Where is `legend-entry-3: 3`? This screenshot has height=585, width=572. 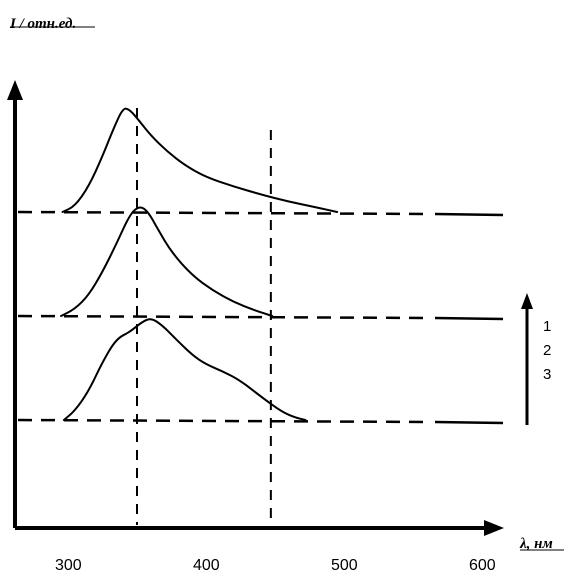 legend-entry-3: 3 is located at coordinates (547, 374).